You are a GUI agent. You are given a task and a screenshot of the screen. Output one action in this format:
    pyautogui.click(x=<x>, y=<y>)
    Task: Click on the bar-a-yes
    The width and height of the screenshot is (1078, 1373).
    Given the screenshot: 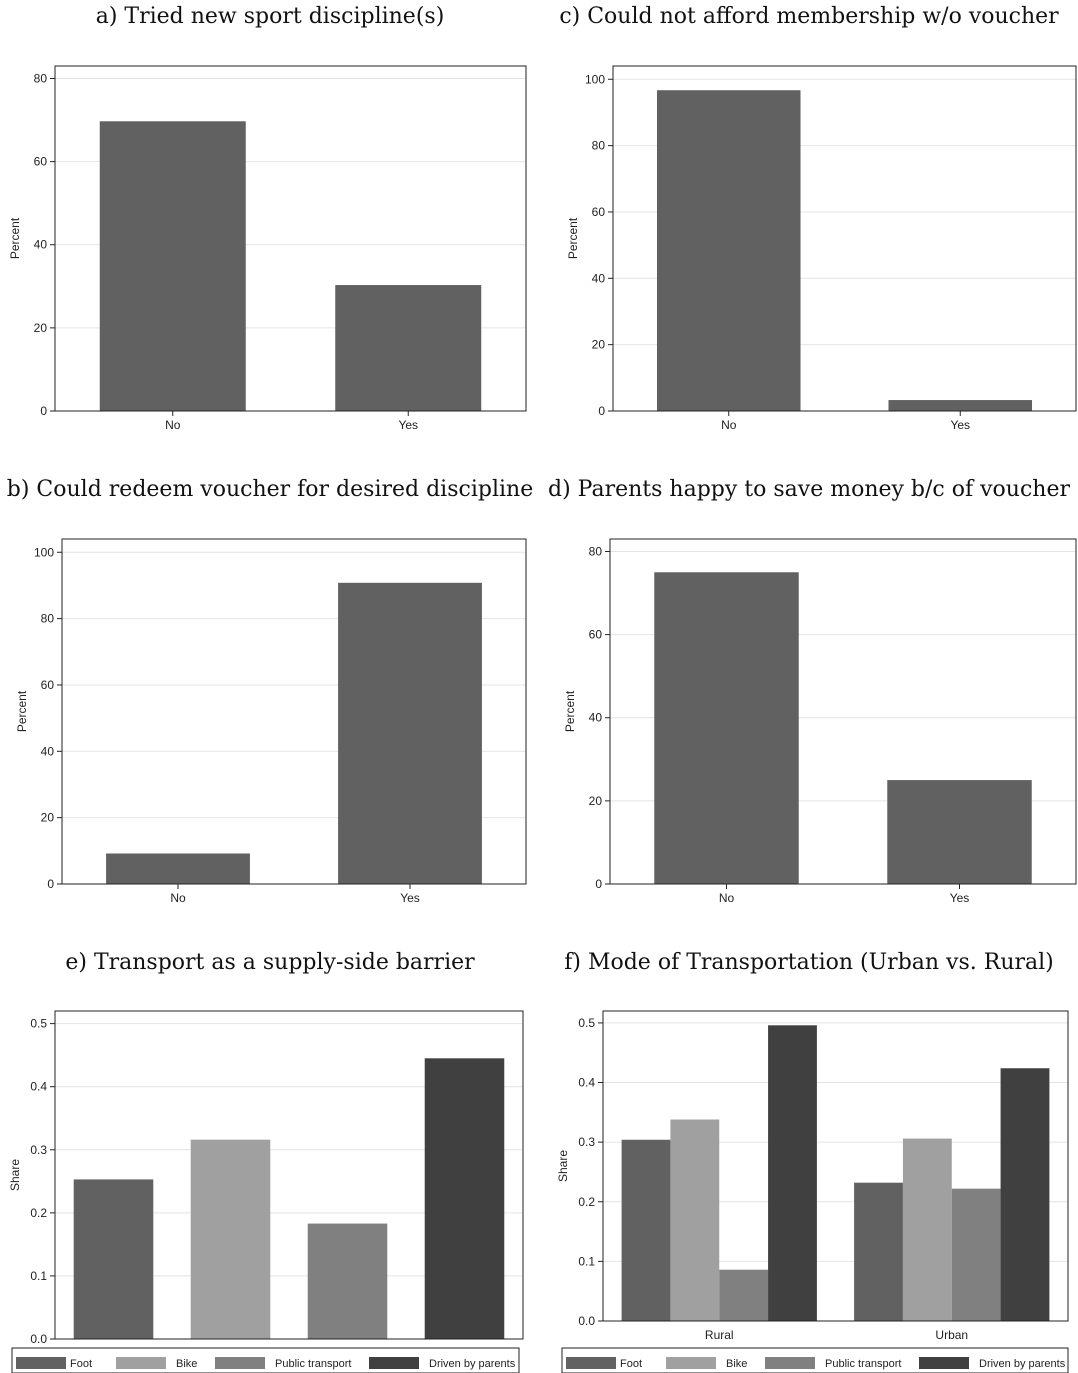 What is the action you would take?
    pyautogui.click(x=408, y=348)
    